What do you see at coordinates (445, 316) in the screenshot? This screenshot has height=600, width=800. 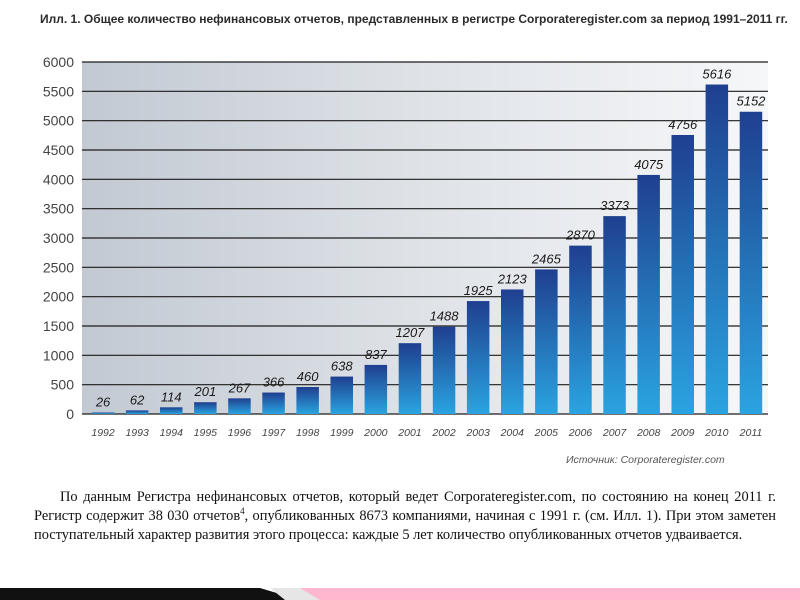 I see `data-label: 1488` at bounding box center [445, 316].